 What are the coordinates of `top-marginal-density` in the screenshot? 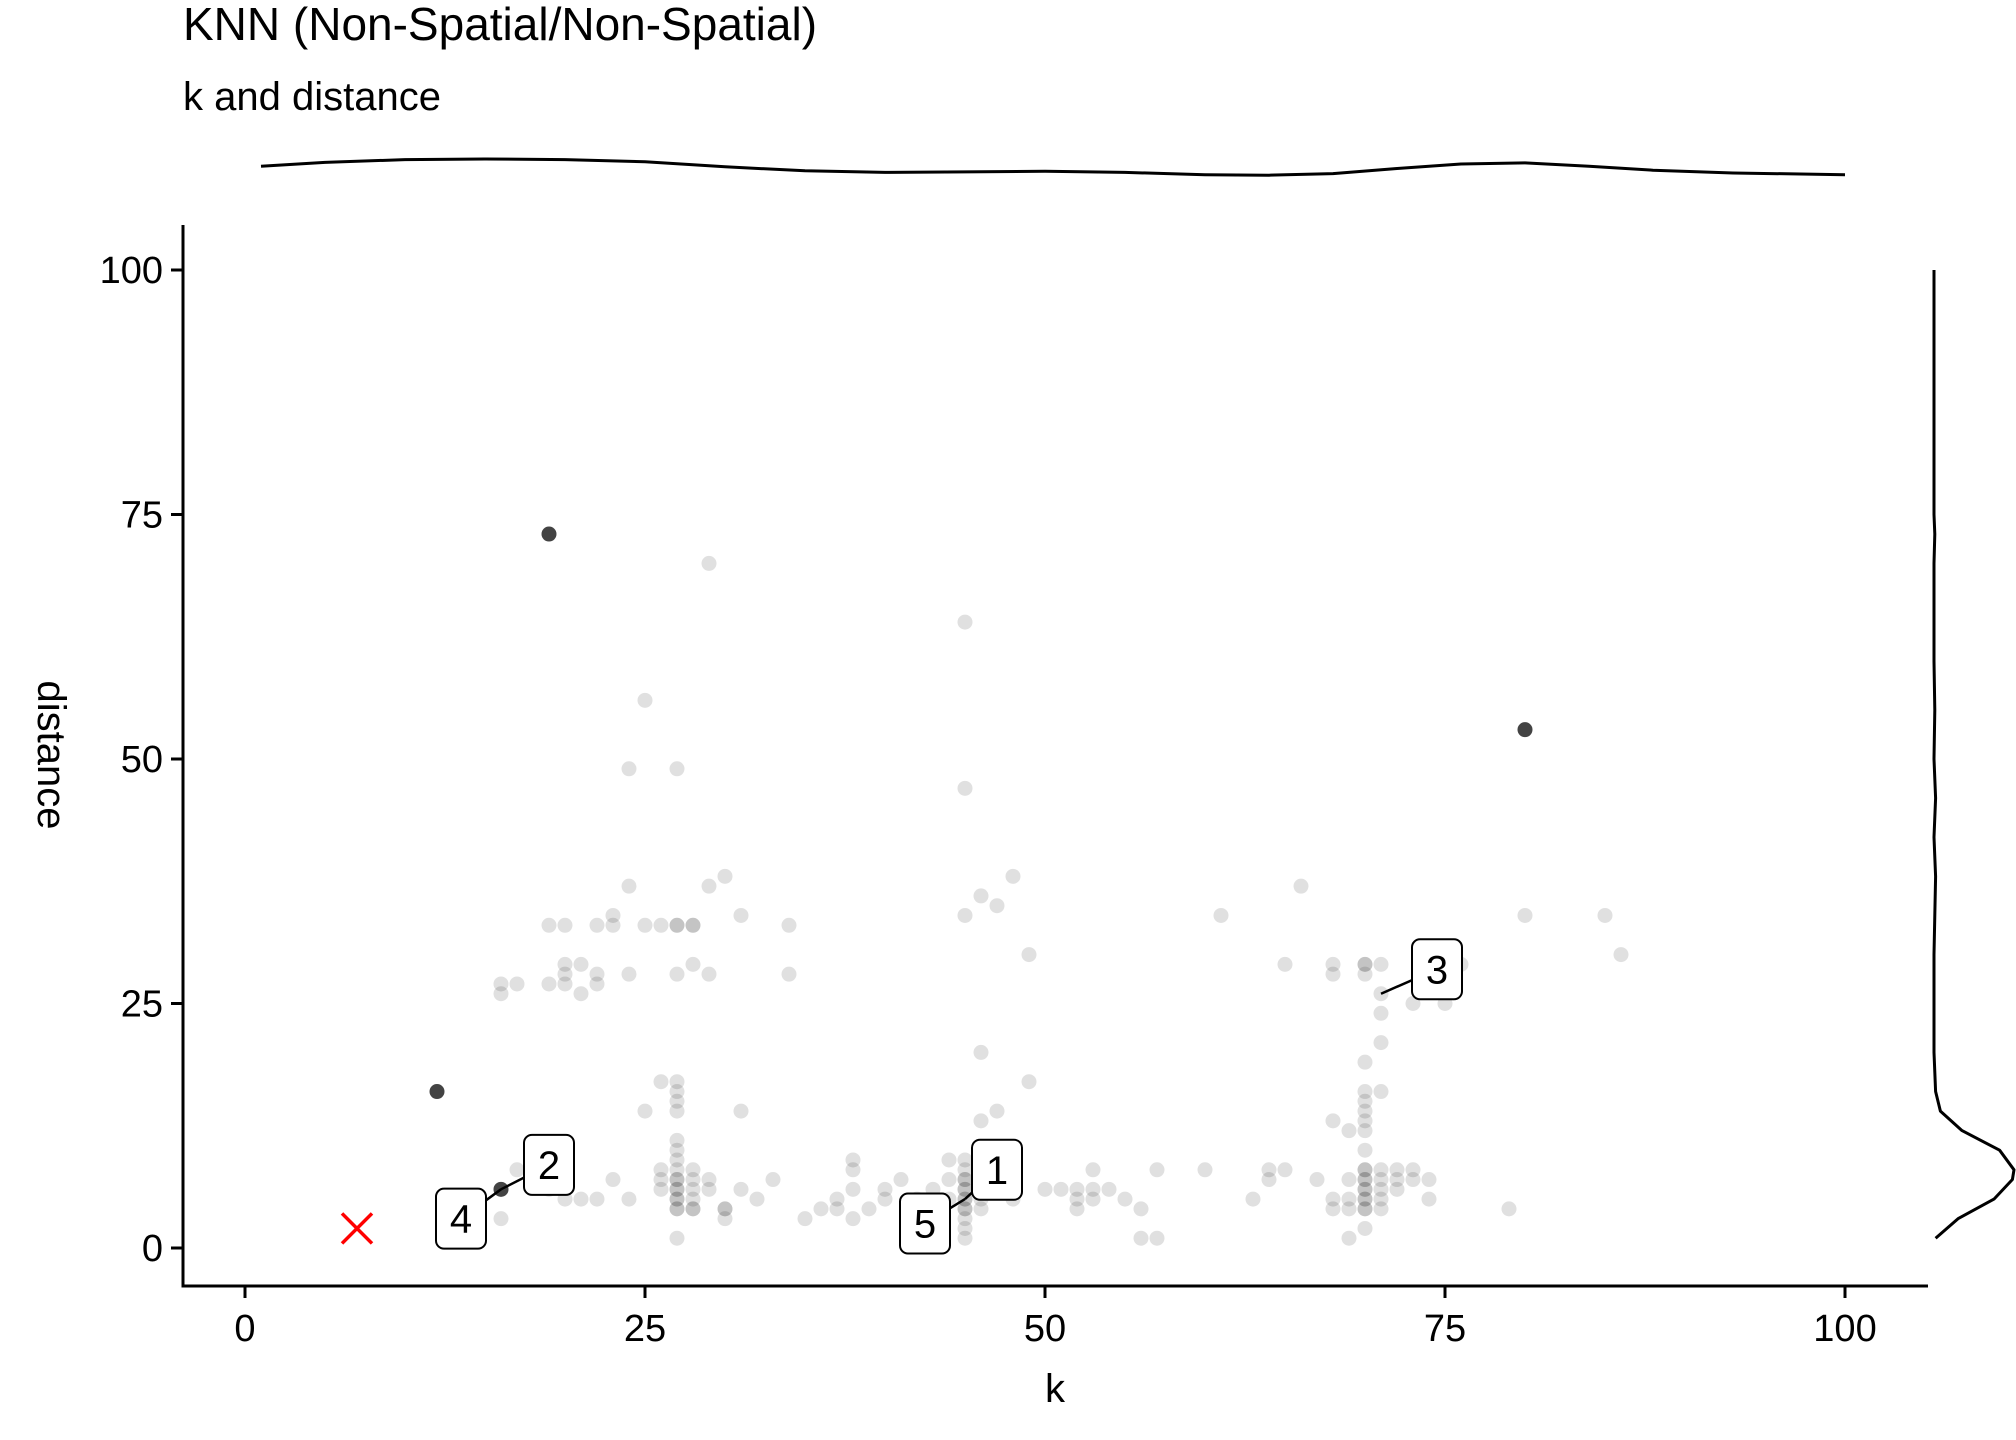 It's located at (1053, 167).